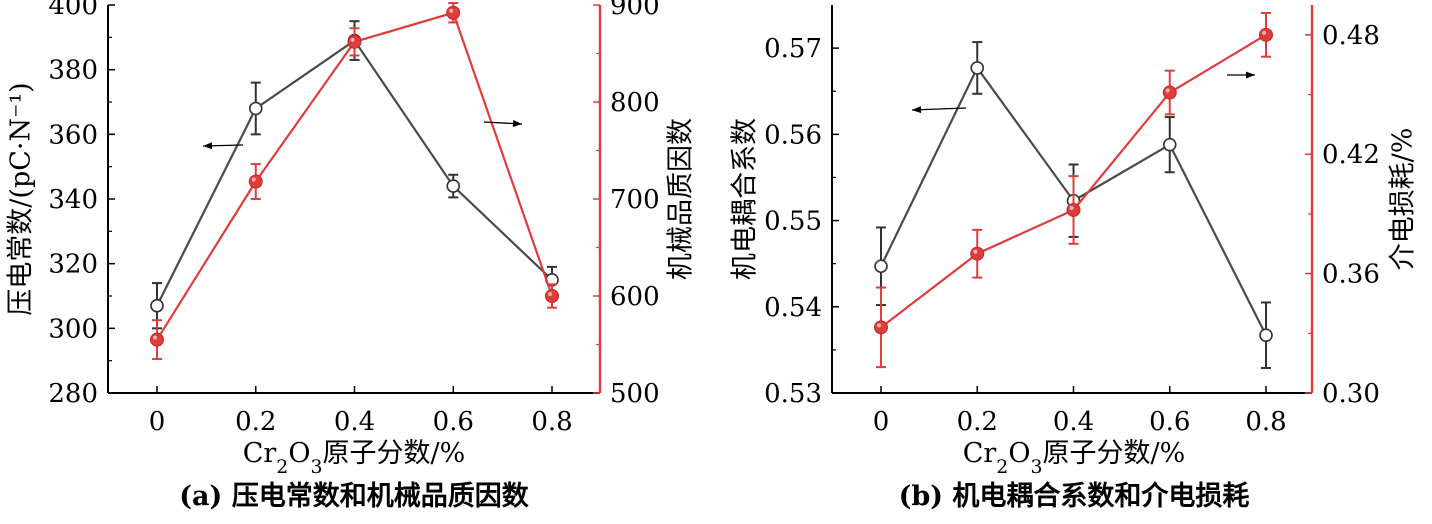 This screenshot has height=524, width=1432. I want to click on y-left-tick-label: 300, so click(73, 329).